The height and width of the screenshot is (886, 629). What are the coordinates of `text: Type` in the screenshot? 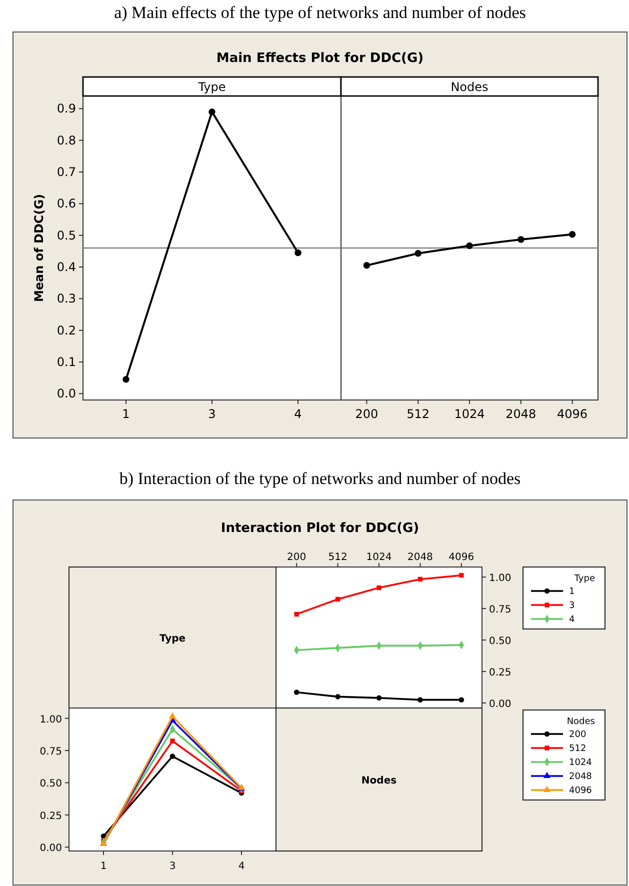 It's located at (172, 639).